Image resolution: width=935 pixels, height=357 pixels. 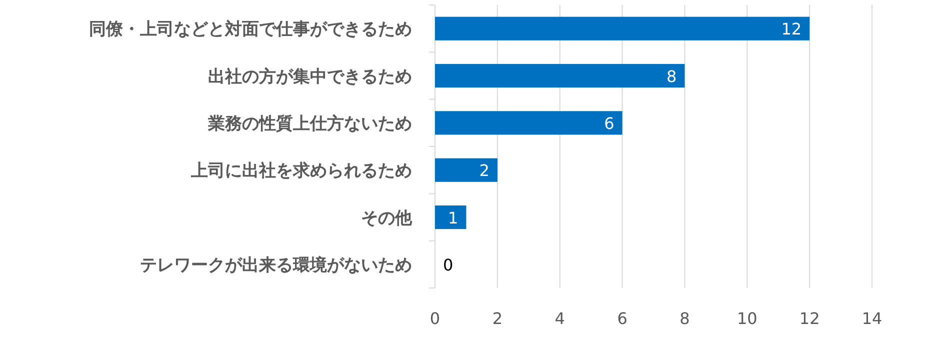 What do you see at coordinates (309, 124) in the screenshot?
I see `y-tick-label: 業務の性質上仕方ないため` at bounding box center [309, 124].